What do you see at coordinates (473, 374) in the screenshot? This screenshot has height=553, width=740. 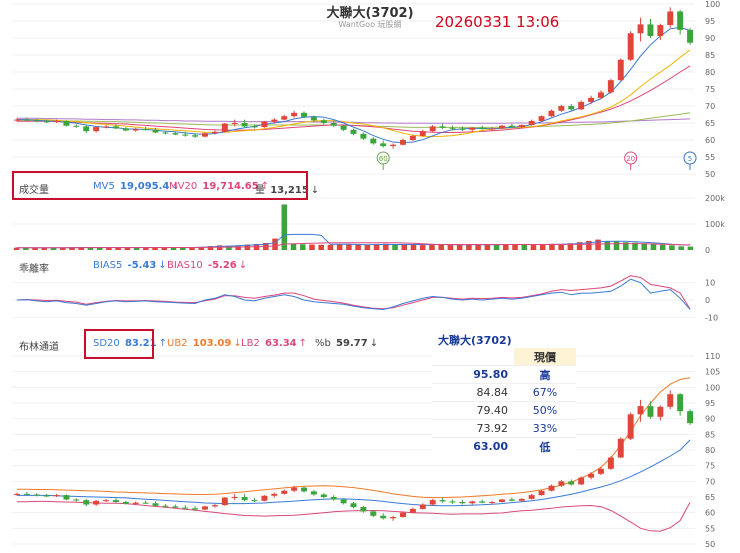 I see `bb-row-value: 95.80` at bounding box center [473, 374].